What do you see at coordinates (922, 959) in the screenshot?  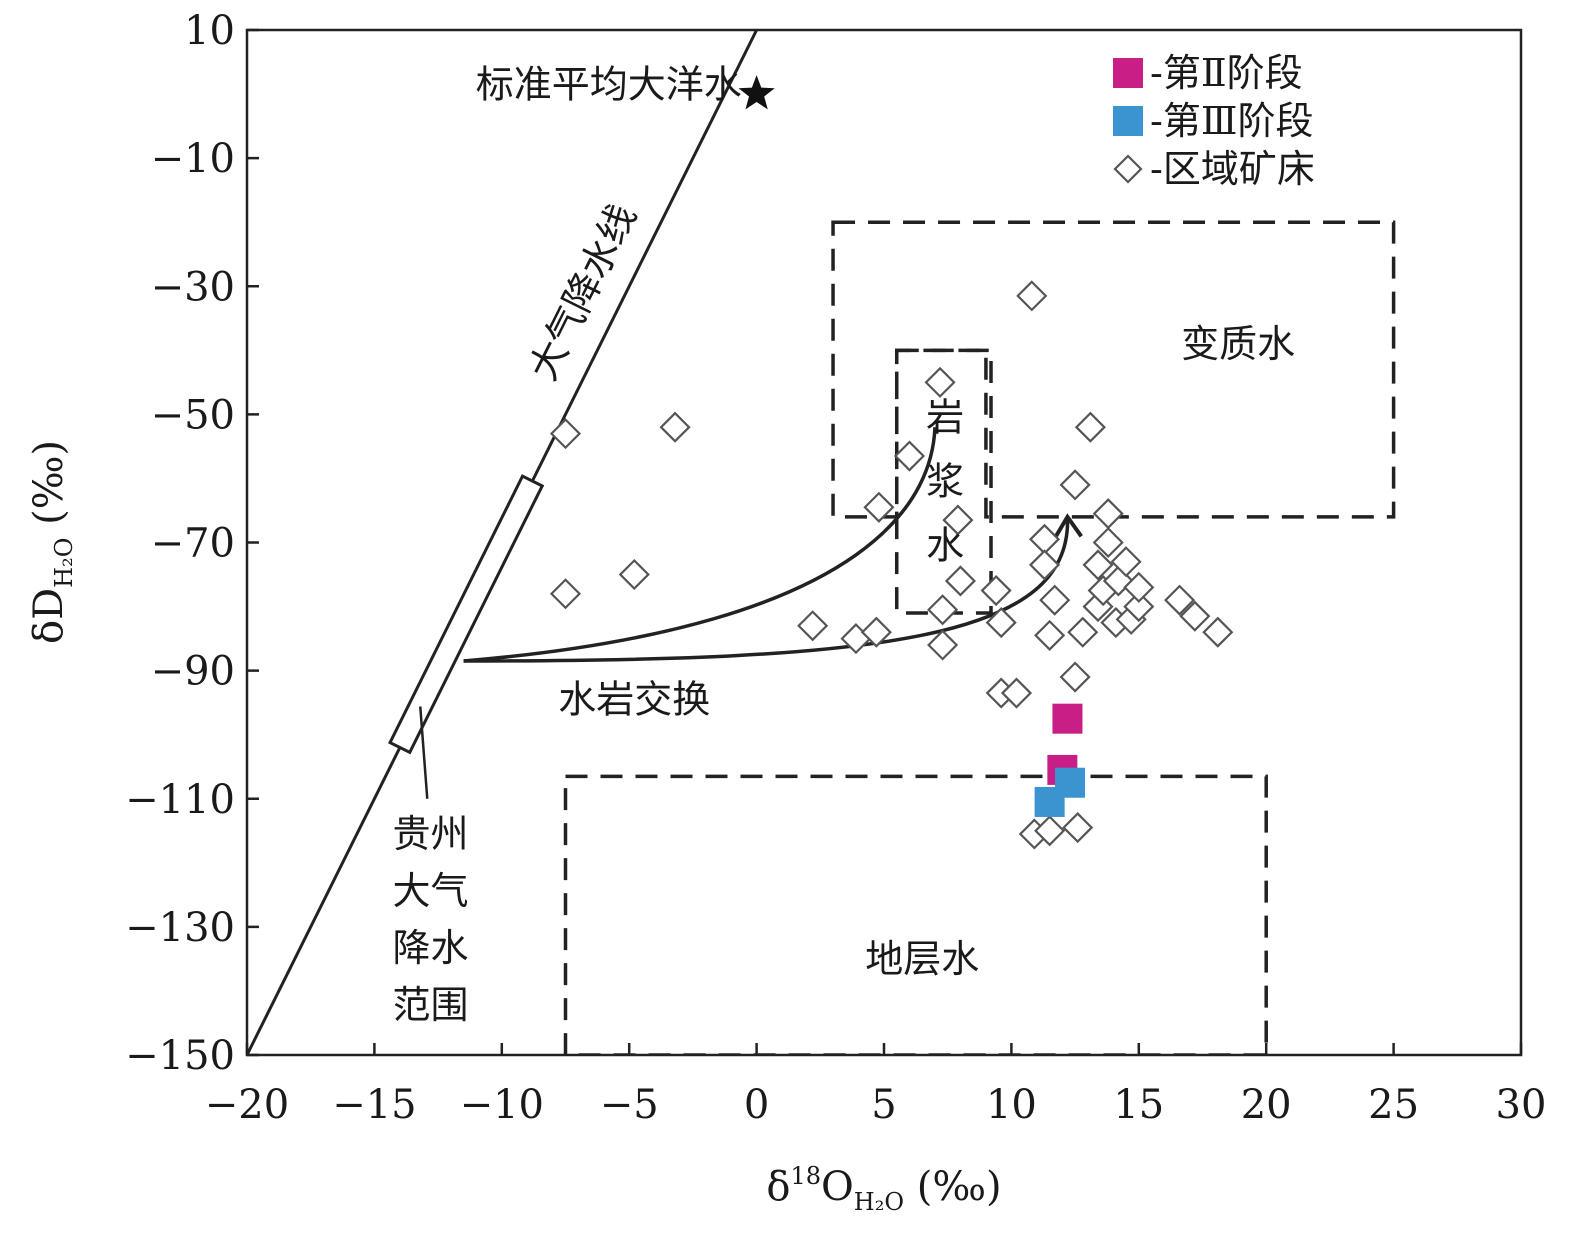 I see `region-label-formation-water: 地层水` at bounding box center [922, 959].